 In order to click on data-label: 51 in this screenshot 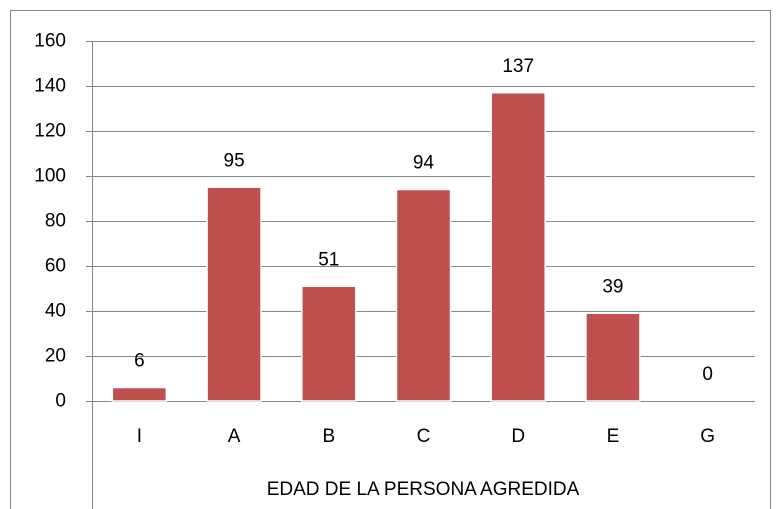, I will do `click(328, 259)`.